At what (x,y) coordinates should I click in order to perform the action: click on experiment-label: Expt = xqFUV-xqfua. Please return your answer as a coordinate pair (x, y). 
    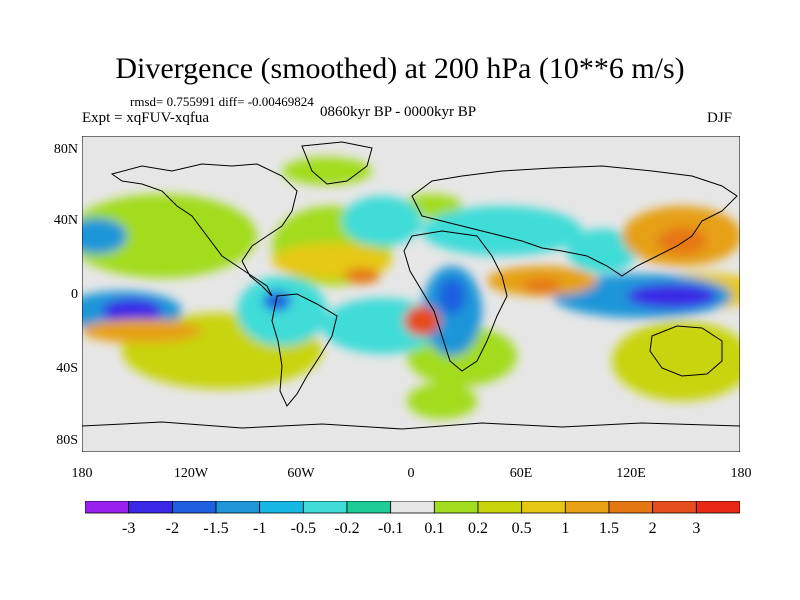
    Looking at the image, I should click on (146, 118).